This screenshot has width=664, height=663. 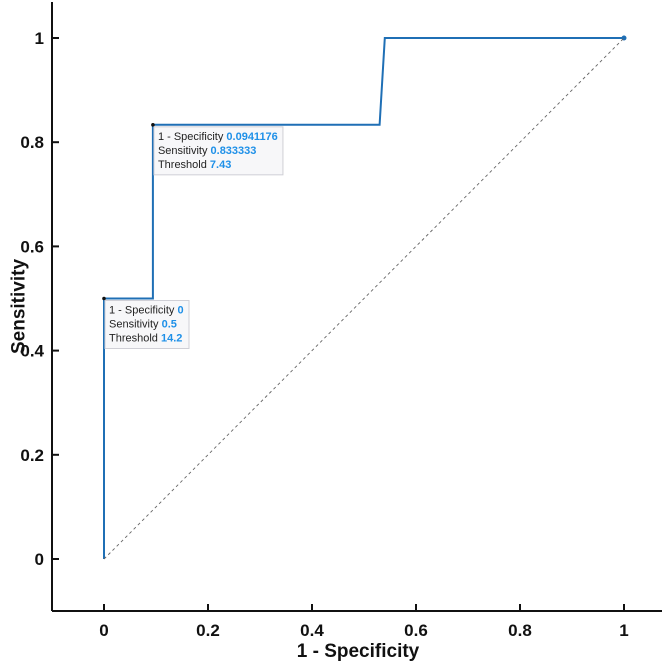 I want to click on datatip-value: 7.43, so click(x=220, y=165).